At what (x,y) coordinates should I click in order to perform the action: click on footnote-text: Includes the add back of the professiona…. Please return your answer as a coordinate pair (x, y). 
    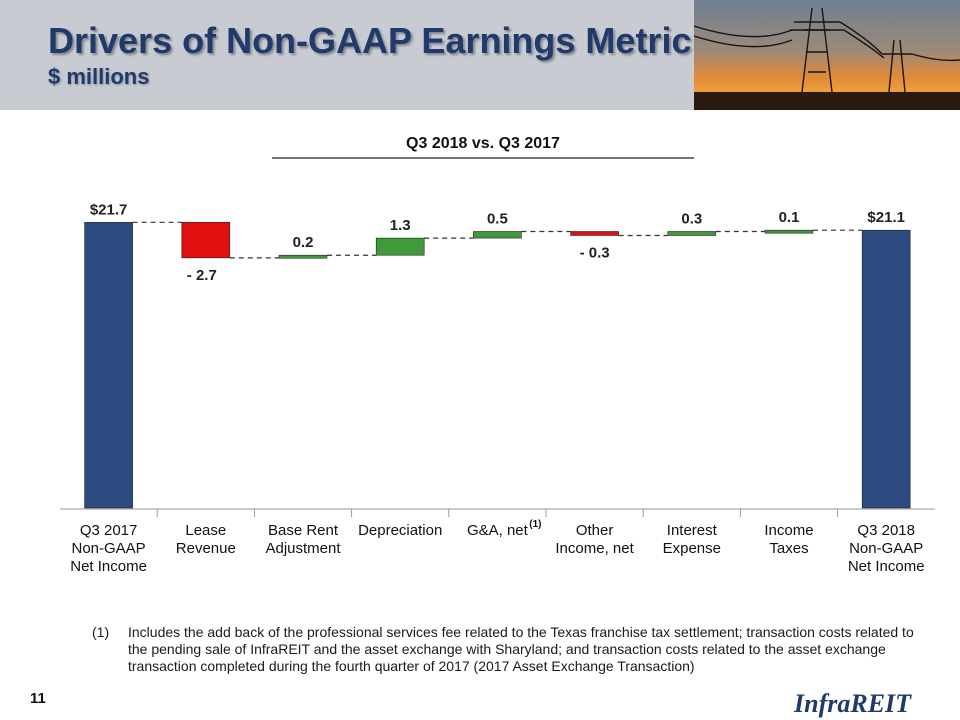
    Looking at the image, I should click on (521, 649).